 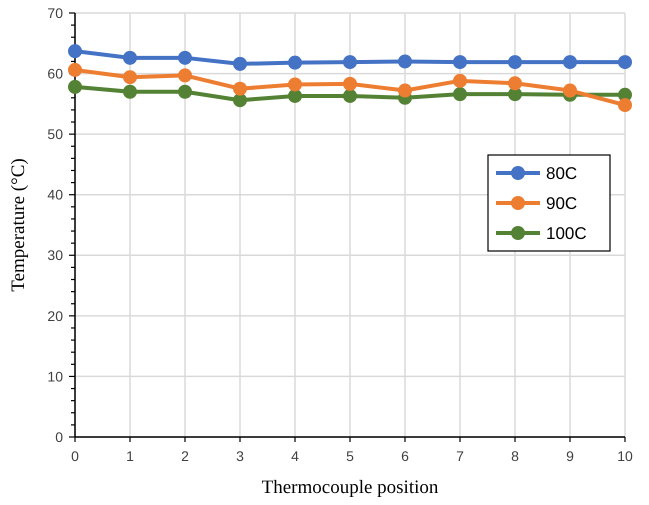 I want to click on y-tick-label: 10, so click(x=55, y=376).